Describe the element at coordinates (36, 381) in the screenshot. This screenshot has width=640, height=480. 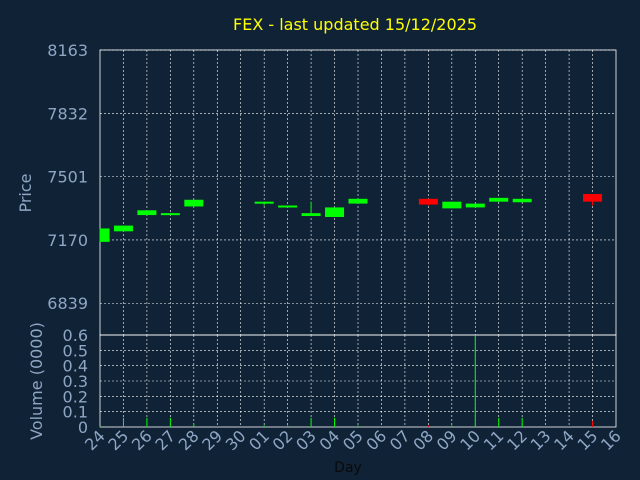
I see `volume-axis-label: Volume (0000)` at that location.